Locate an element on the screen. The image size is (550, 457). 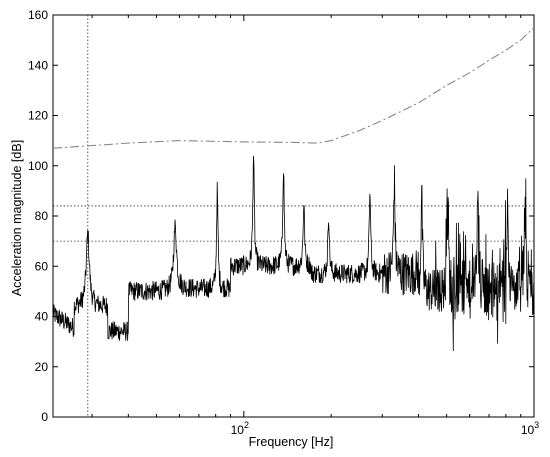
x-tick-exponent: 3 is located at coordinates (536, 425).